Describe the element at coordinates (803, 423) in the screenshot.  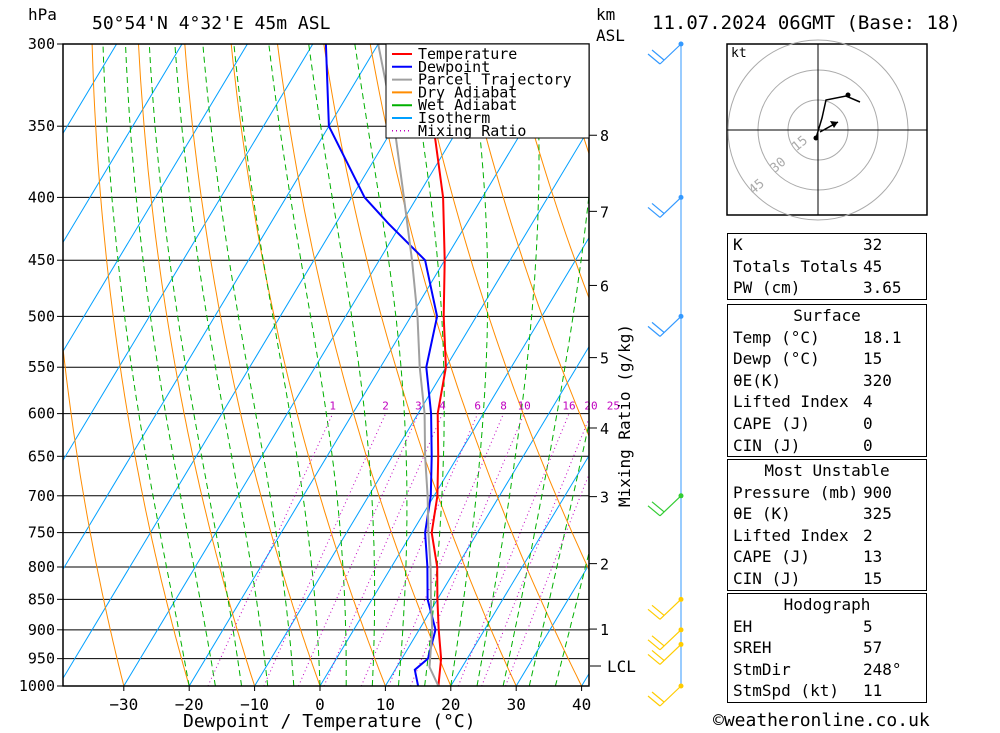
I see `index-row: CAPE (J) 0` at that location.